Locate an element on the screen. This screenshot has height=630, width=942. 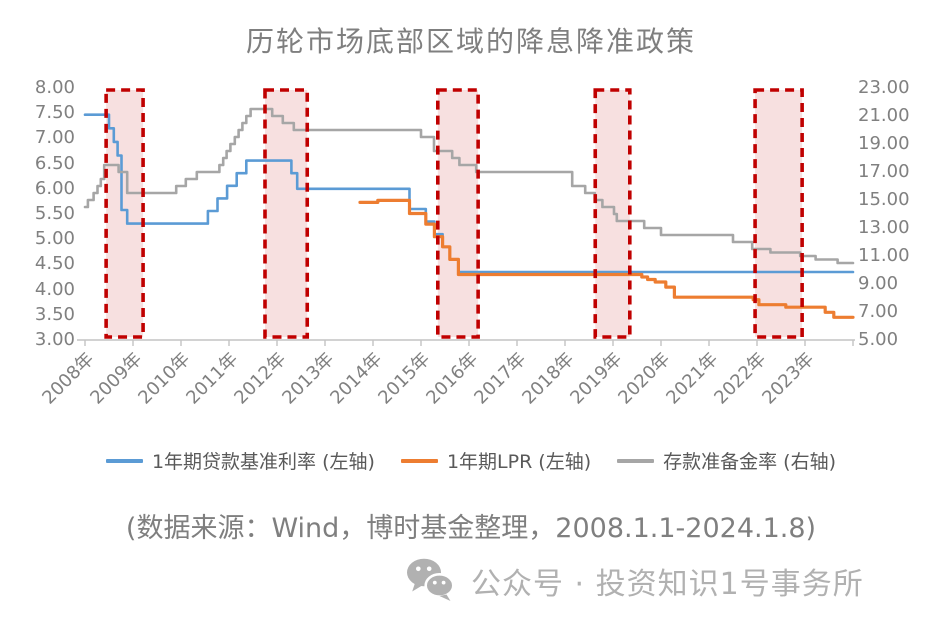
right-axis-tick-label: 11.00 is located at coordinates (884, 255).